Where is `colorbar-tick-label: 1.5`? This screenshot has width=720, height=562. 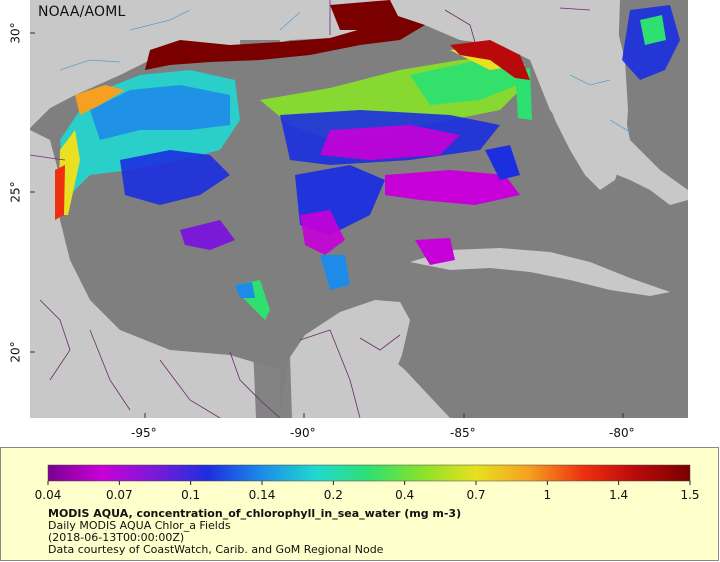
colorbar-tick-label: 1.5 is located at coordinates (690, 495).